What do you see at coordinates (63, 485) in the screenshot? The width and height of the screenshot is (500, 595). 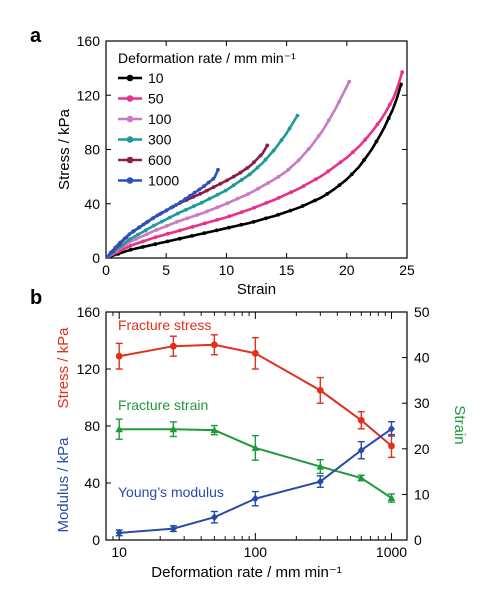 I see `y-axis-label-modulus-b: Modulus / kPa` at bounding box center [63, 485].